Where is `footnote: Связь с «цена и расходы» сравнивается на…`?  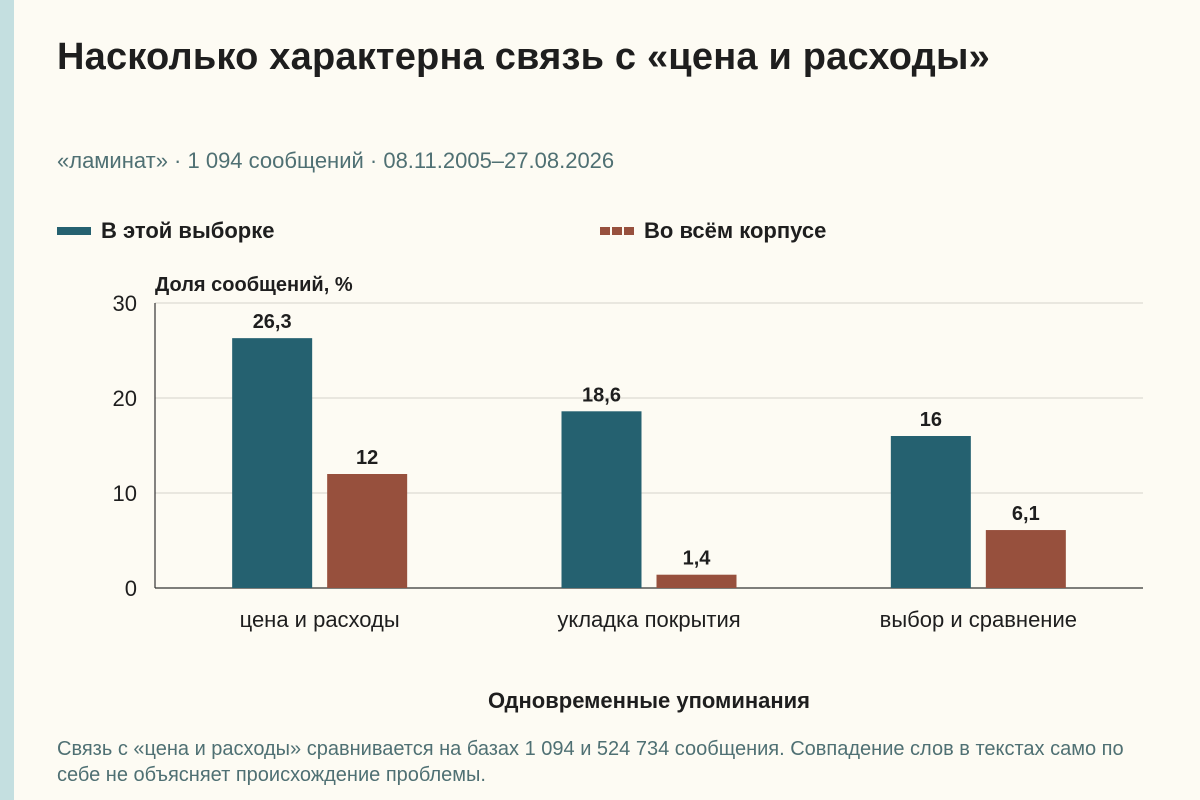 footnote: Связь с «цена и расходы» сравнивается на… is located at coordinates (590, 762).